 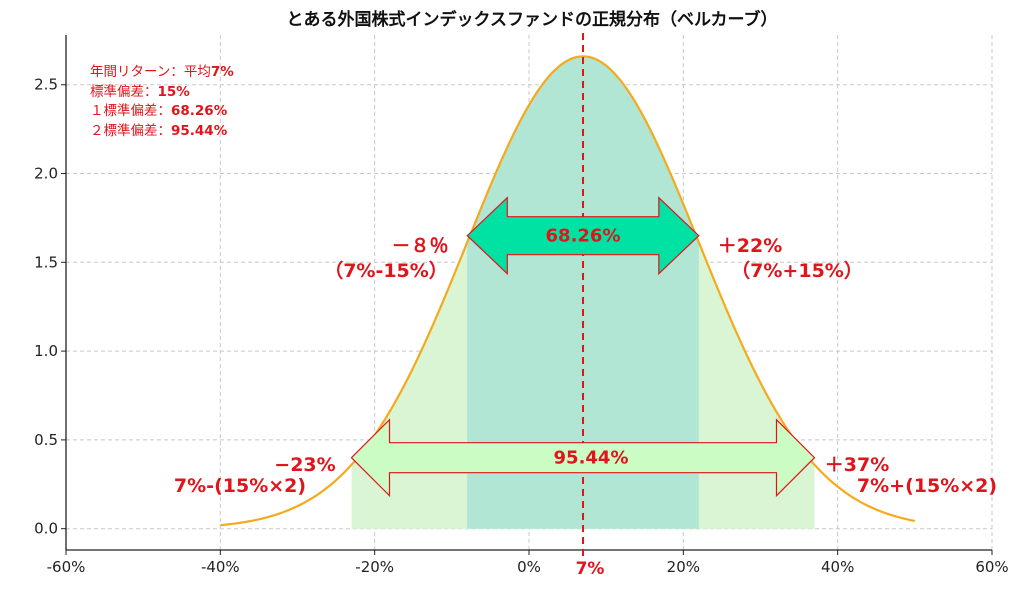 What do you see at coordinates (46, 529) in the screenshot?
I see `y-tick-label: 0.0` at bounding box center [46, 529].